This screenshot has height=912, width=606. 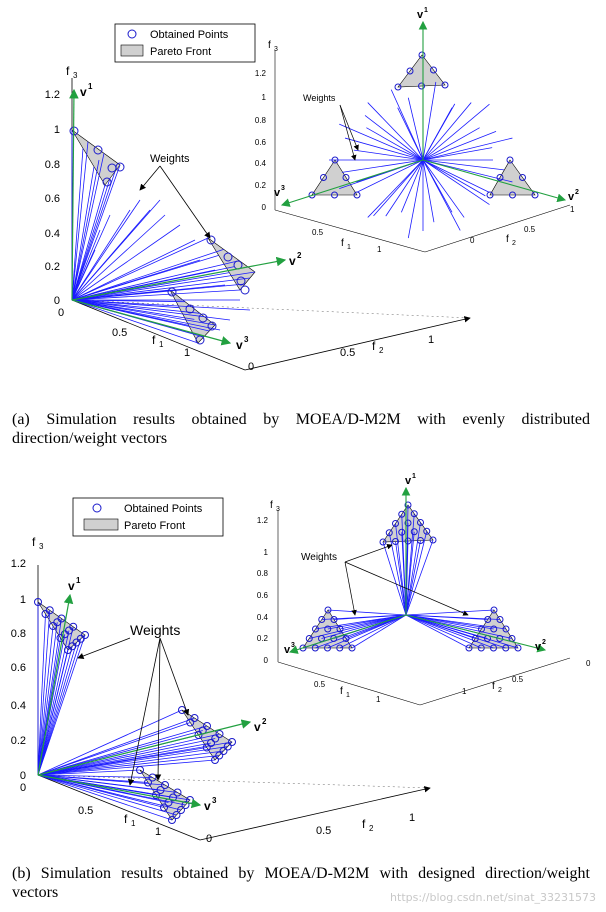 I want to click on tick: 0, so click(x=251, y=367).